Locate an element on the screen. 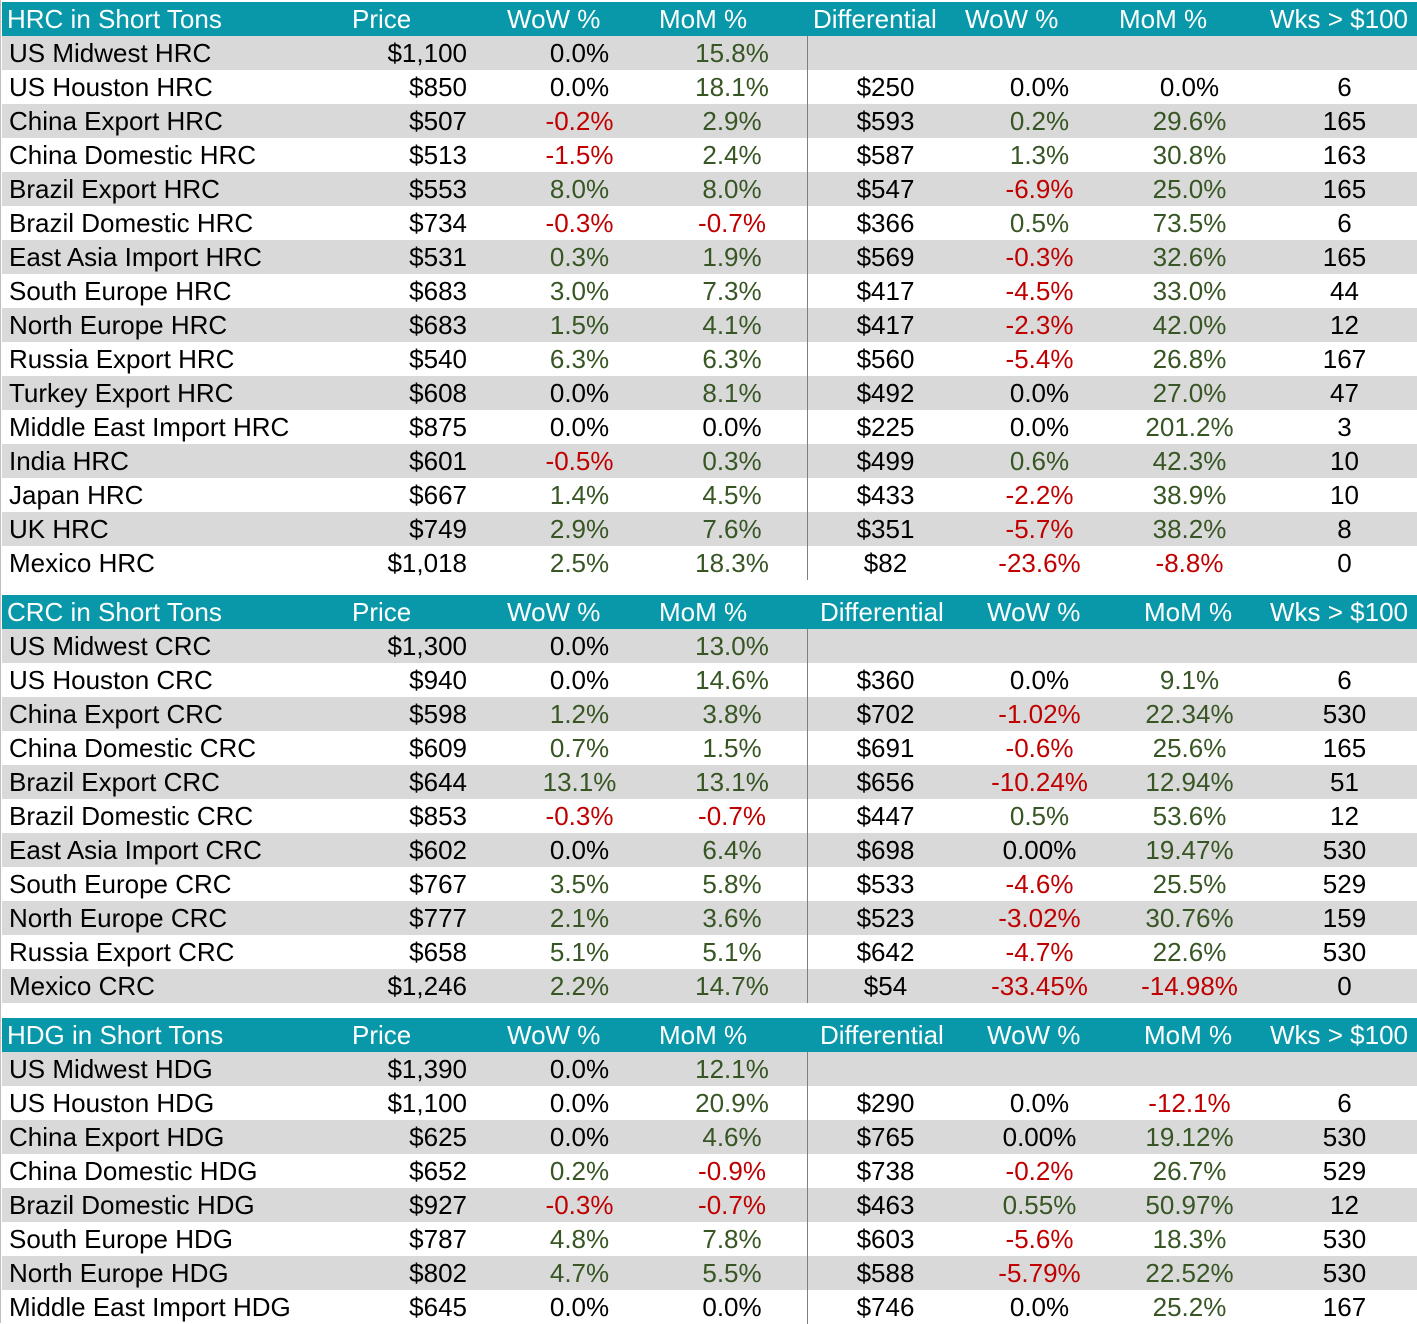  row-diff-wow: -4.7% is located at coordinates (1039, 952).